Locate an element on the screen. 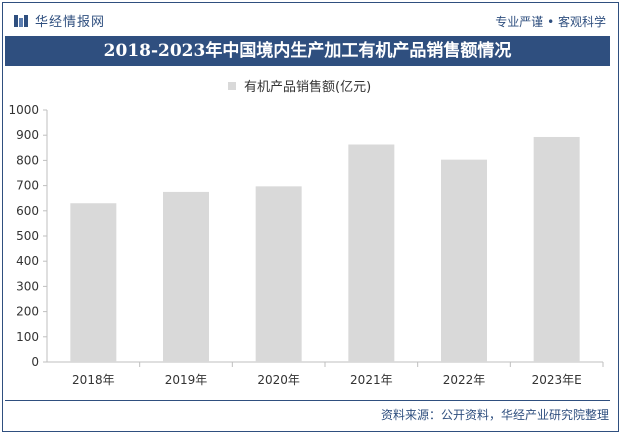 This screenshot has height=436, width=623. legend-label: 有机产品销售额(亿元) is located at coordinates (308, 87).